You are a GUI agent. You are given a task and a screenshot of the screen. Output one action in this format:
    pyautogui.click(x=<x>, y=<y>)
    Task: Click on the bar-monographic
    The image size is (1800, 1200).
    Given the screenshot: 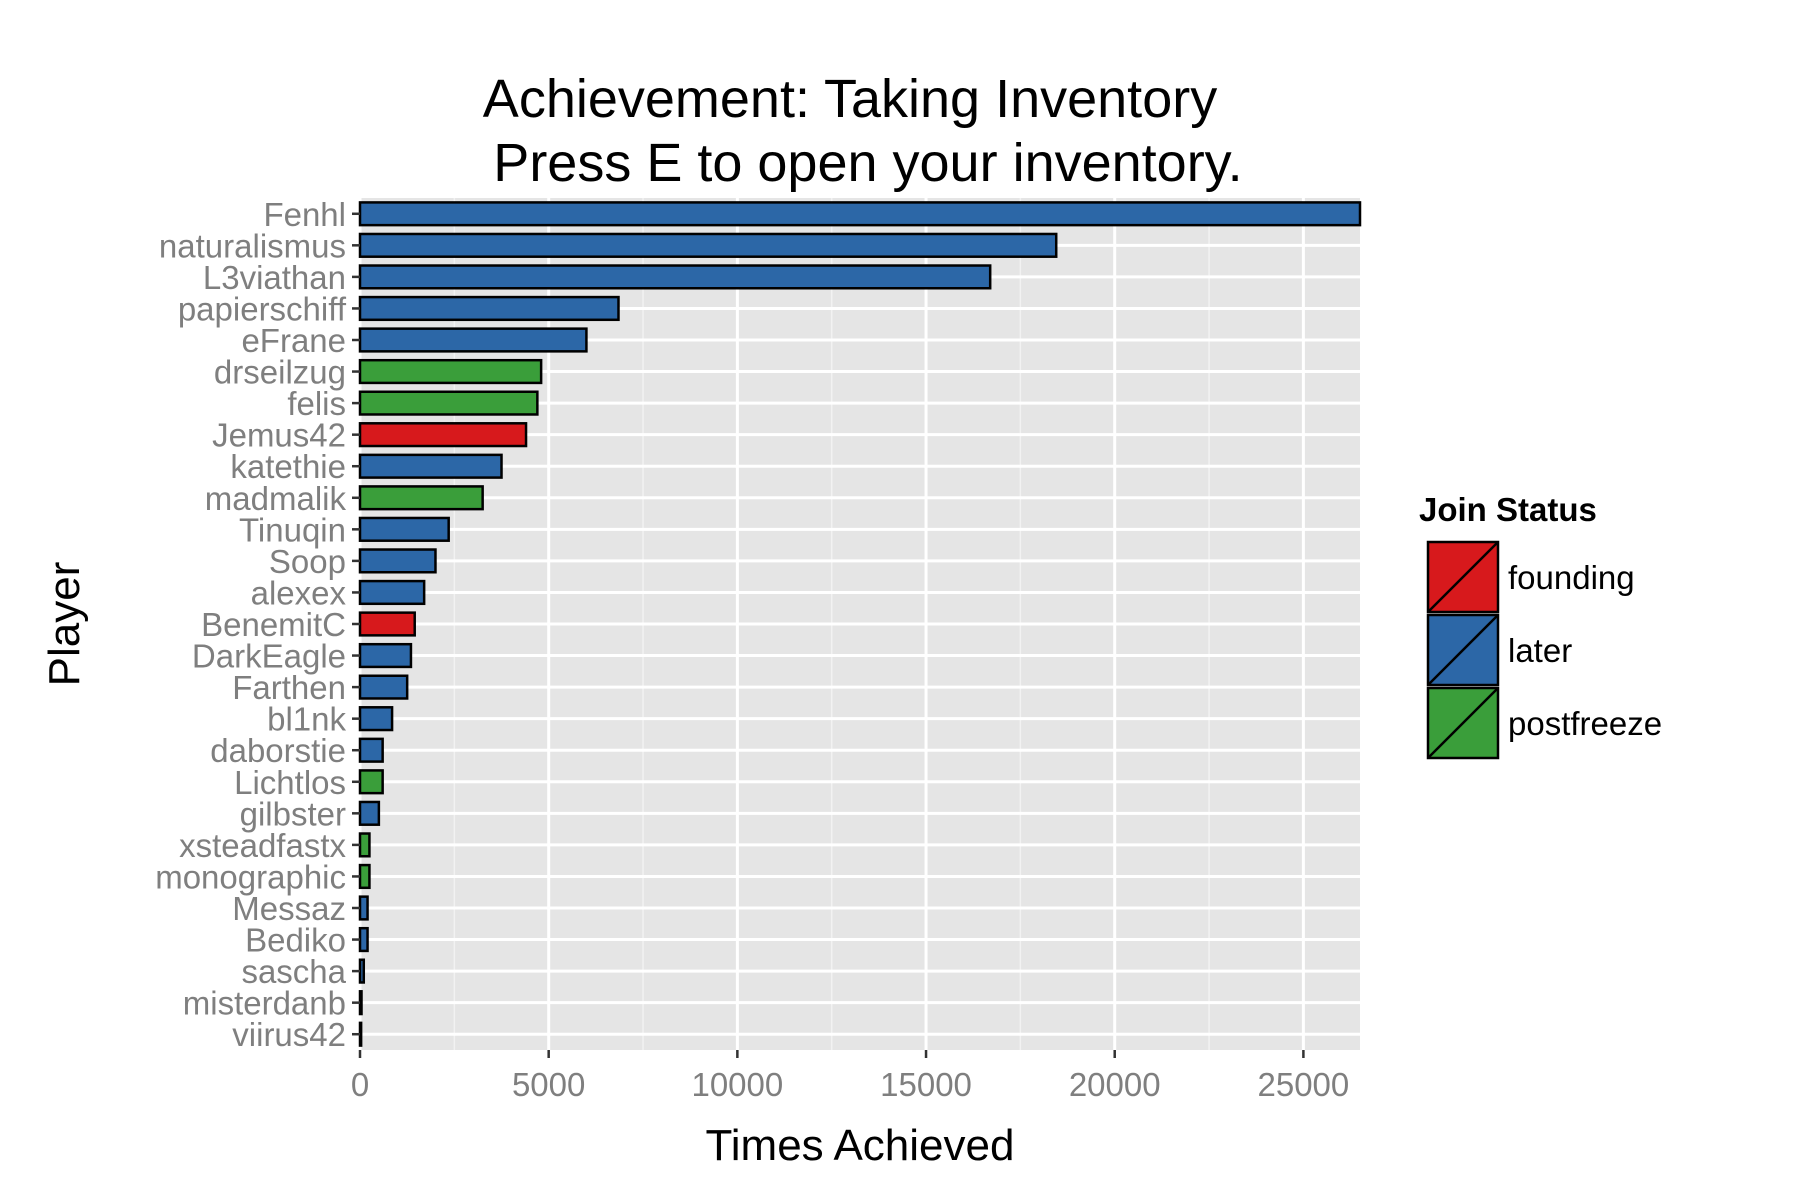 What is the action you would take?
    pyautogui.click(x=364, y=876)
    